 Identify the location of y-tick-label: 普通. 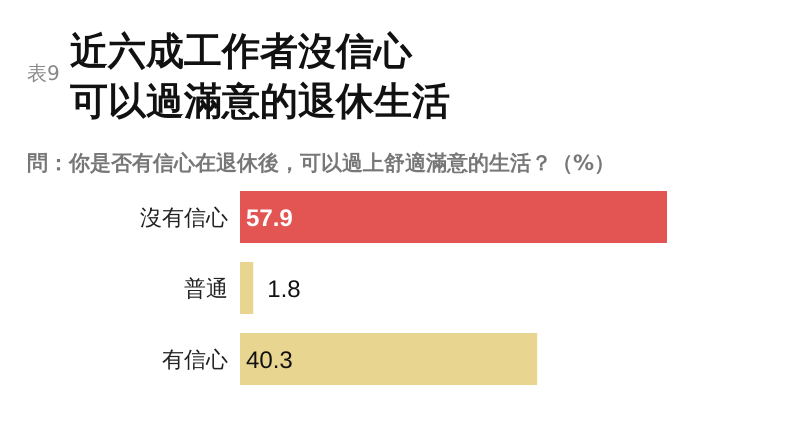
(206, 289).